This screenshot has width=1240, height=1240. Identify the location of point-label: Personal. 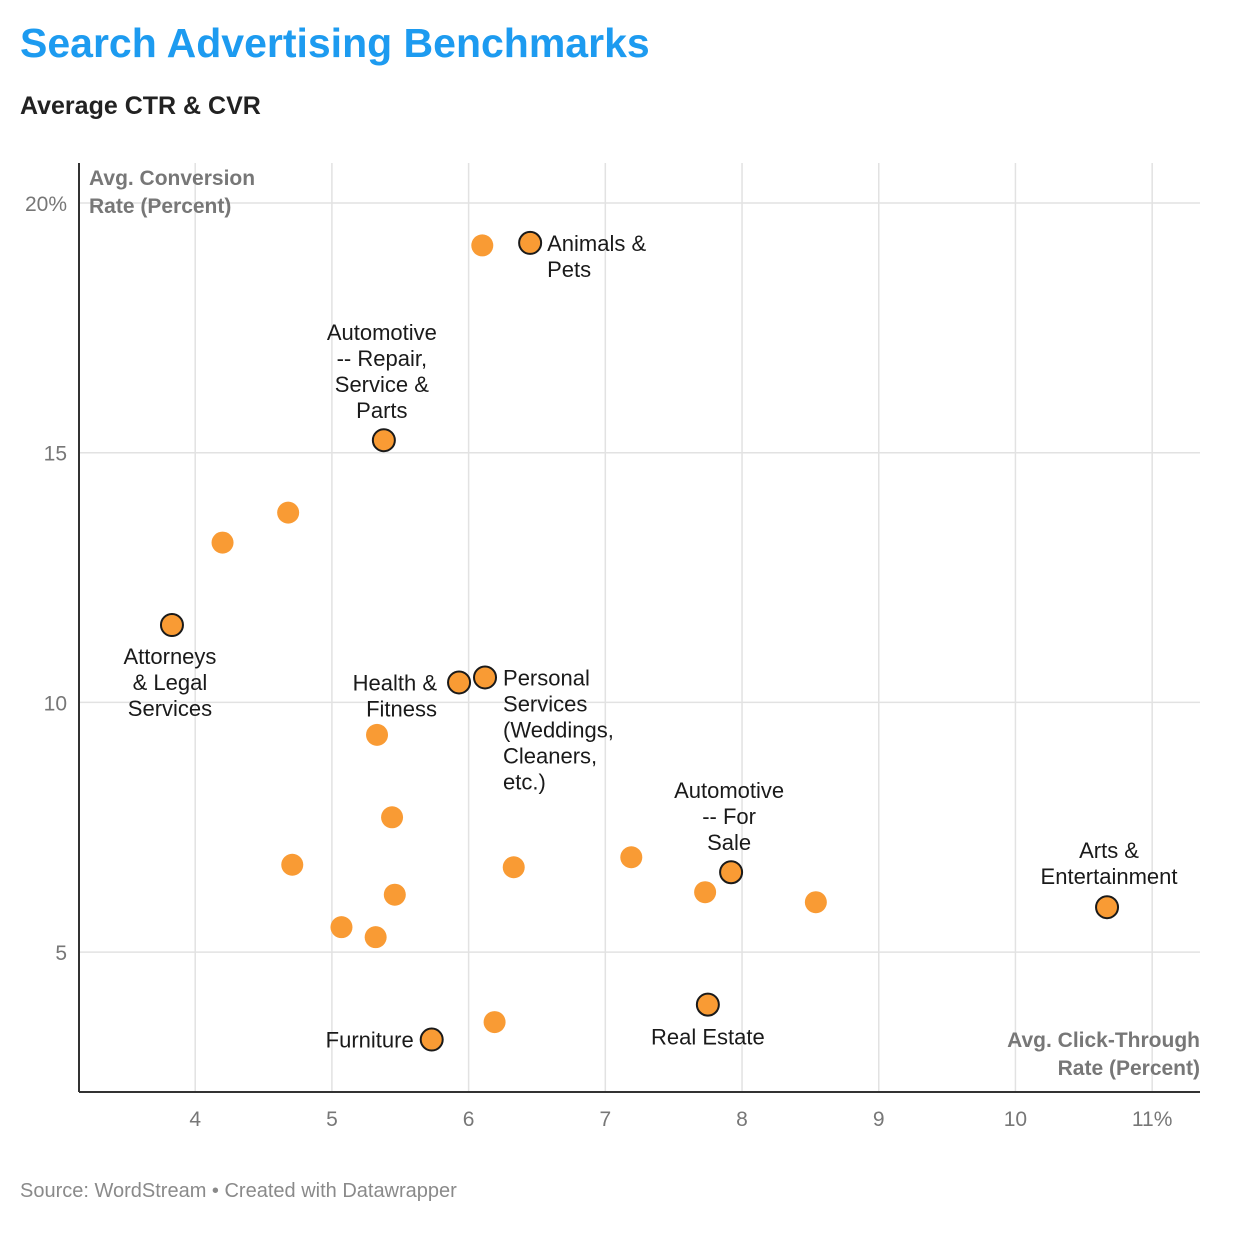
(546, 677).